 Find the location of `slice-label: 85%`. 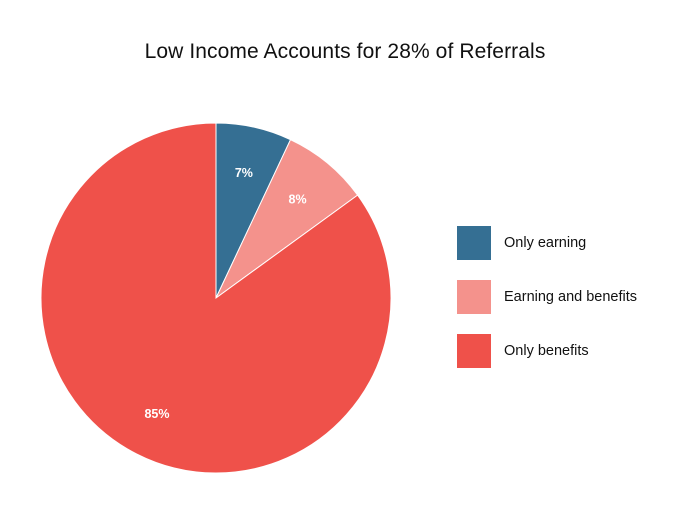

slice-label: 85% is located at coordinates (156, 414).